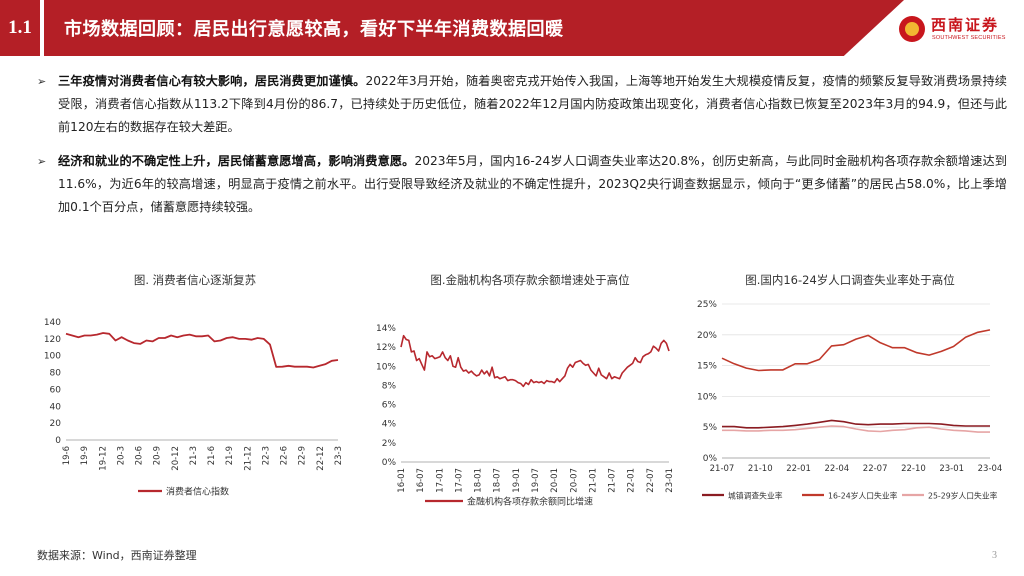 The width and height of the screenshot is (1024, 576). Describe the element at coordinates (707, 336) in the screenshot. I see `y-tick-label: 20%` at that location.